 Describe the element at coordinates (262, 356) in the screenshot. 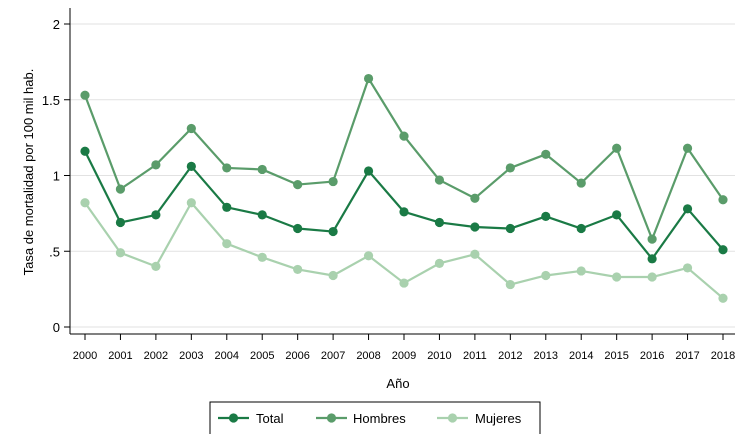

I see `x-tick-label: 2005` at that location.